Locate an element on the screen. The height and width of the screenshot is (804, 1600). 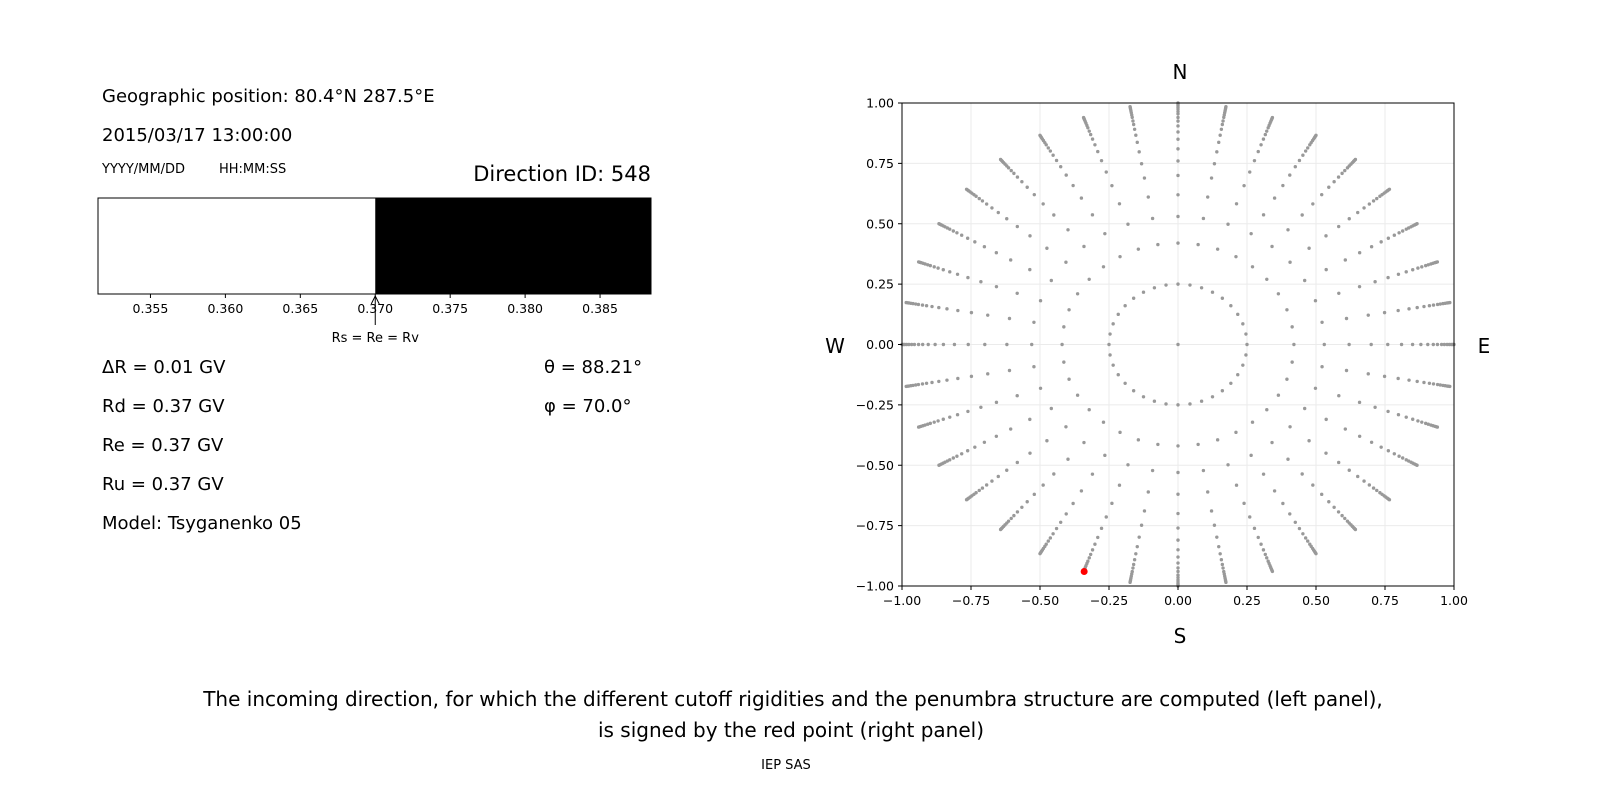
theta-value: θ = 88.21° is located at coordinates (593, 367).